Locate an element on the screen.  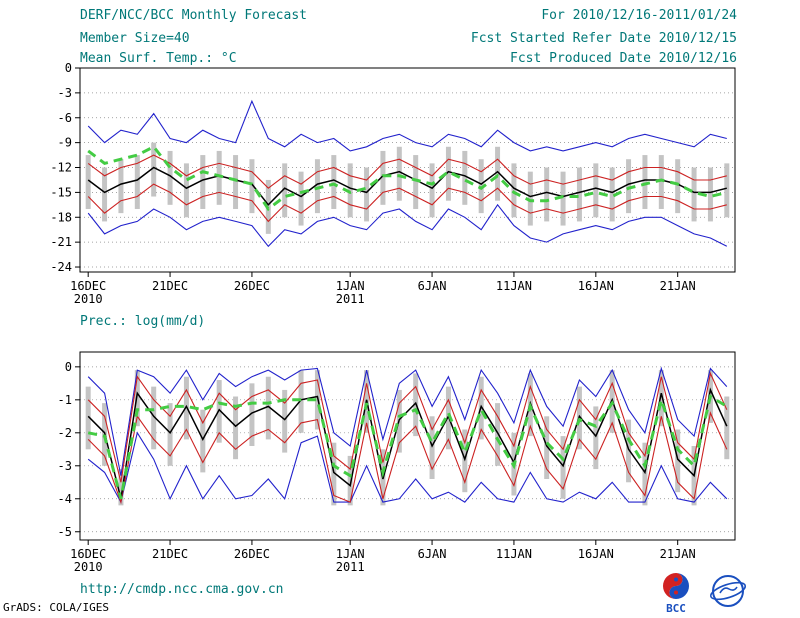
page-title: DERF/NCC/BCC Monthly Forecast is located at coordinates (193, 15).